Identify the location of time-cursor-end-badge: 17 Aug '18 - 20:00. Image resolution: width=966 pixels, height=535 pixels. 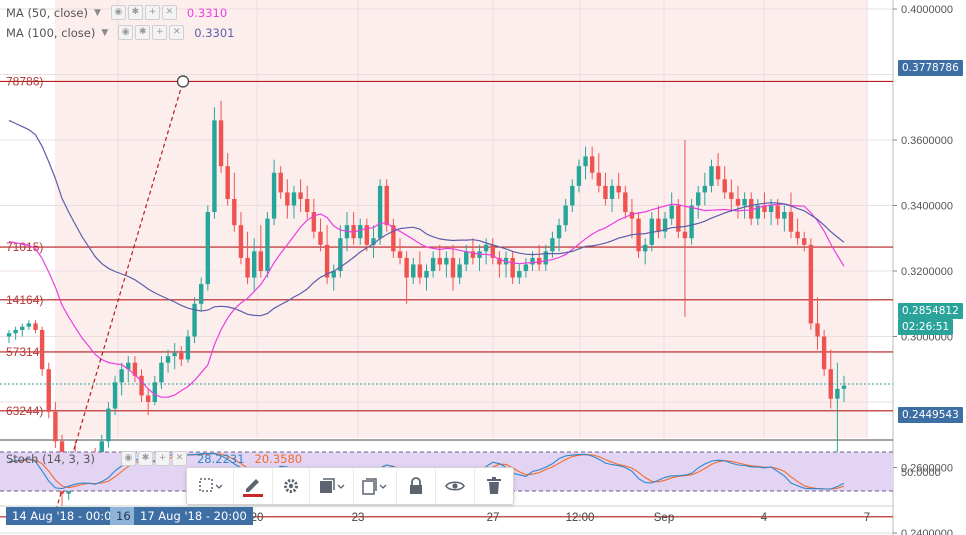
(193, 516).